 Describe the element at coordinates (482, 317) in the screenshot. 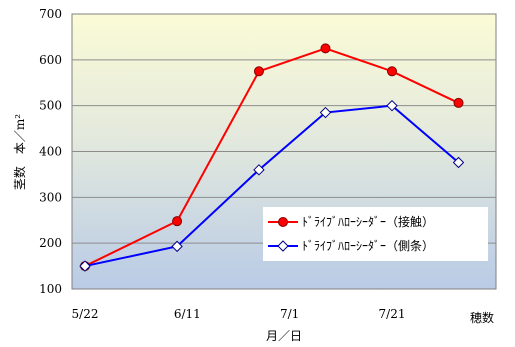

I see `extra-label: 穂数` at that location.